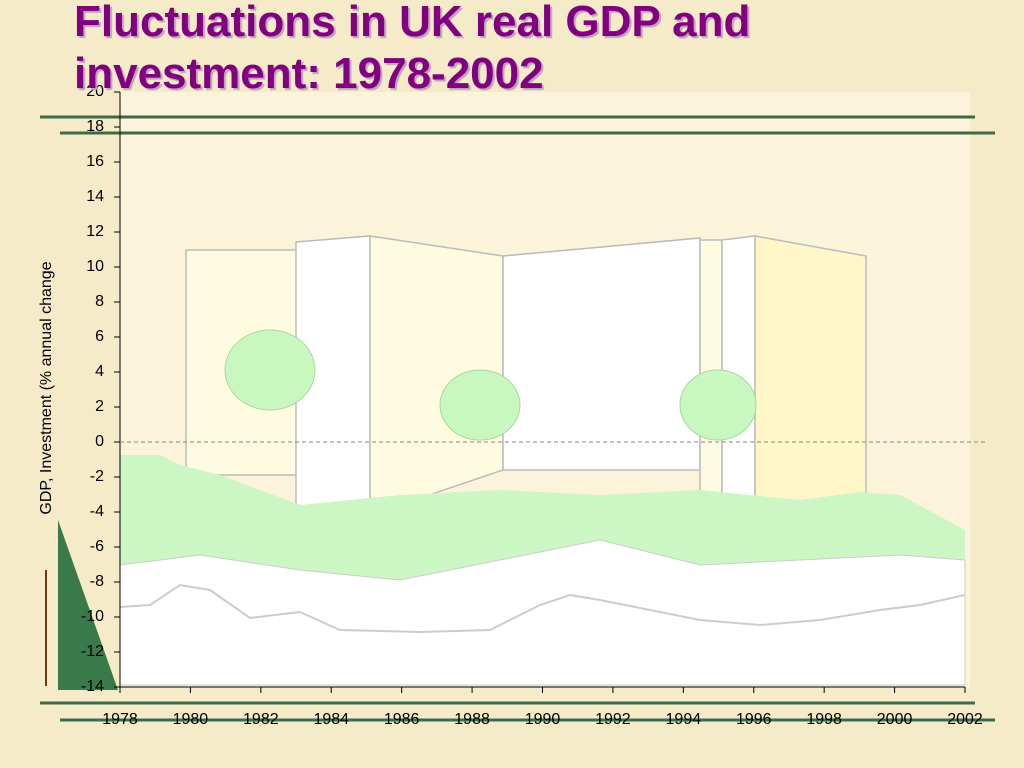 The height and width of the screenshot is (768, 1024). What do you see at coordinates (95, 231) in the screenshot?
I see `y-tick-label: 12` at bounding box center [95, 231].